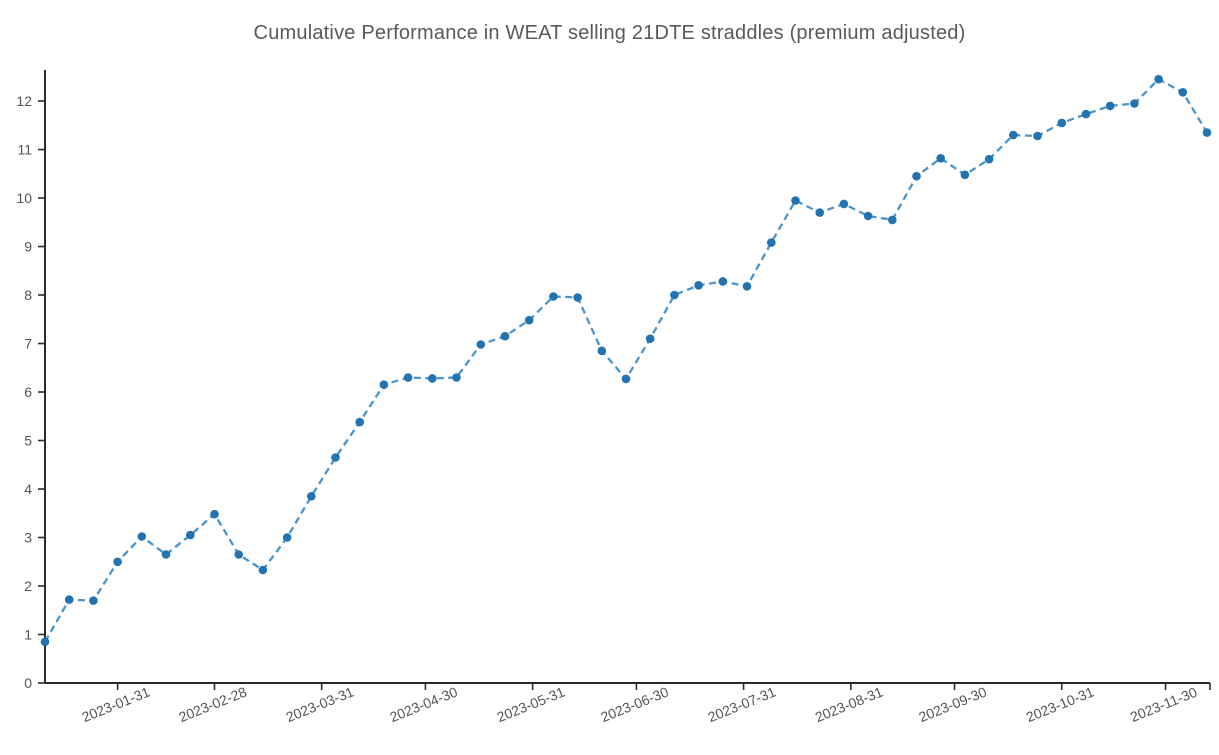  Describe the element at coordinates (320, 704) in the screenshot. I see `x-tick-label: 2023-03-31` at that location.